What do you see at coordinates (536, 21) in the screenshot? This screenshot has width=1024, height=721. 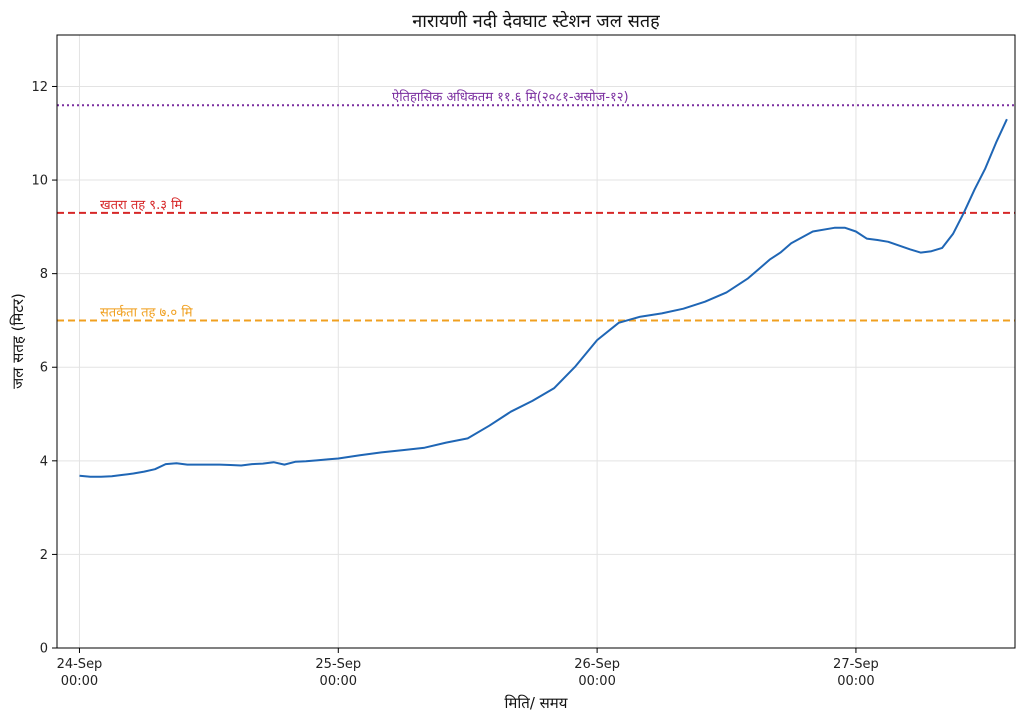 I see `chart-title: नारायणी नदी देवघाट स्टेशन जल सतह` at bounding box center [536, 21].